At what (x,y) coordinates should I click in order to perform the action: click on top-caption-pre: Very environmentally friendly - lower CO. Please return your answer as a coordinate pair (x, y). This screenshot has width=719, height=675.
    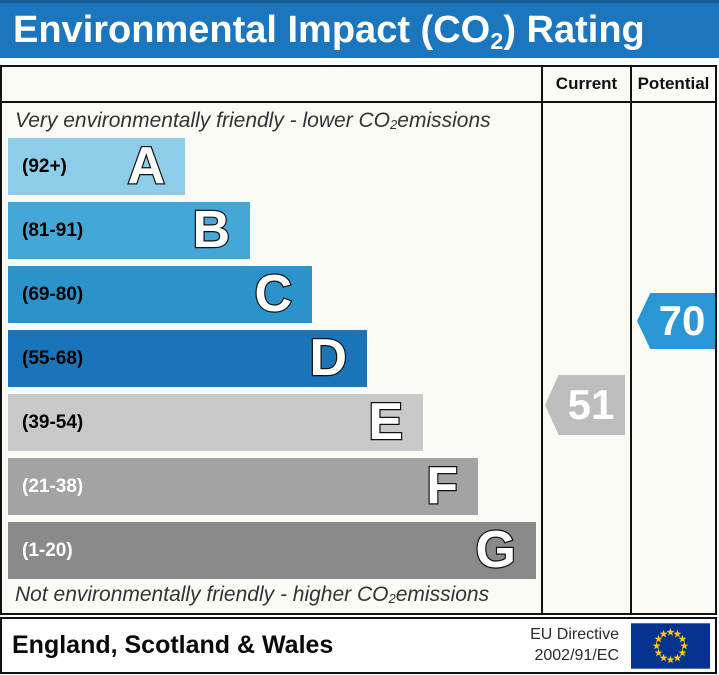
    Looking at the image, I should click on (203, 120).